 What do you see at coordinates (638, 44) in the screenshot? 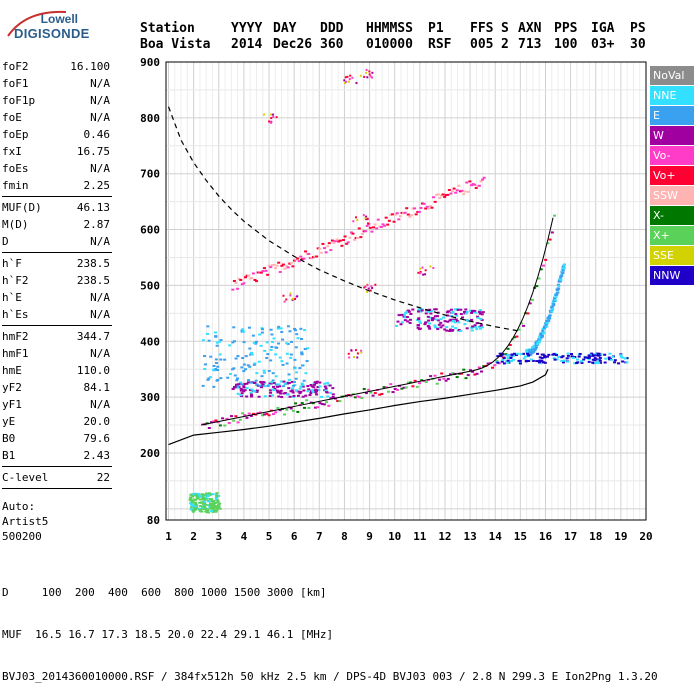
I see `header-value: 30` at bounding box center [638, 44].